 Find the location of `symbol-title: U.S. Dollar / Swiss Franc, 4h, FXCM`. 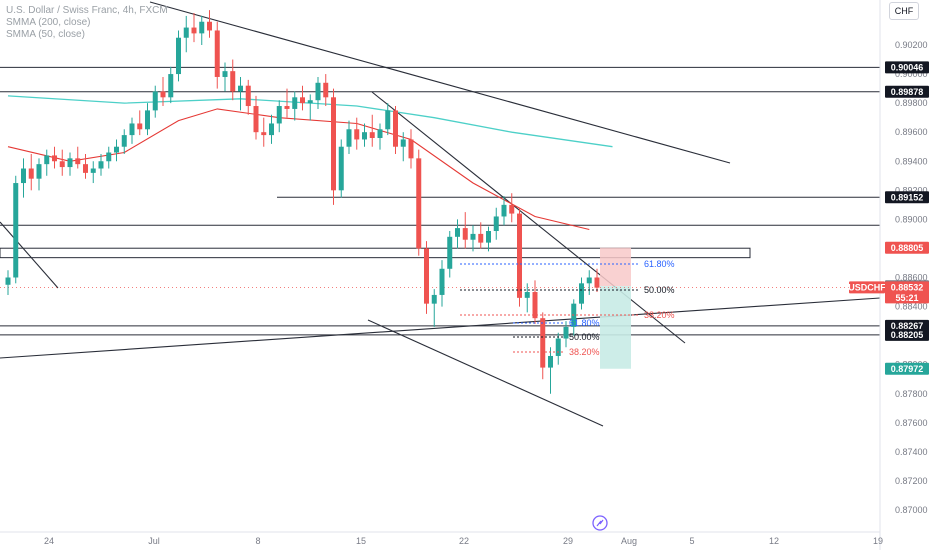

symbol-title: U.S. Dollar / Swiss Franc, 4h, FXCM is located at coordinates (87, 10).